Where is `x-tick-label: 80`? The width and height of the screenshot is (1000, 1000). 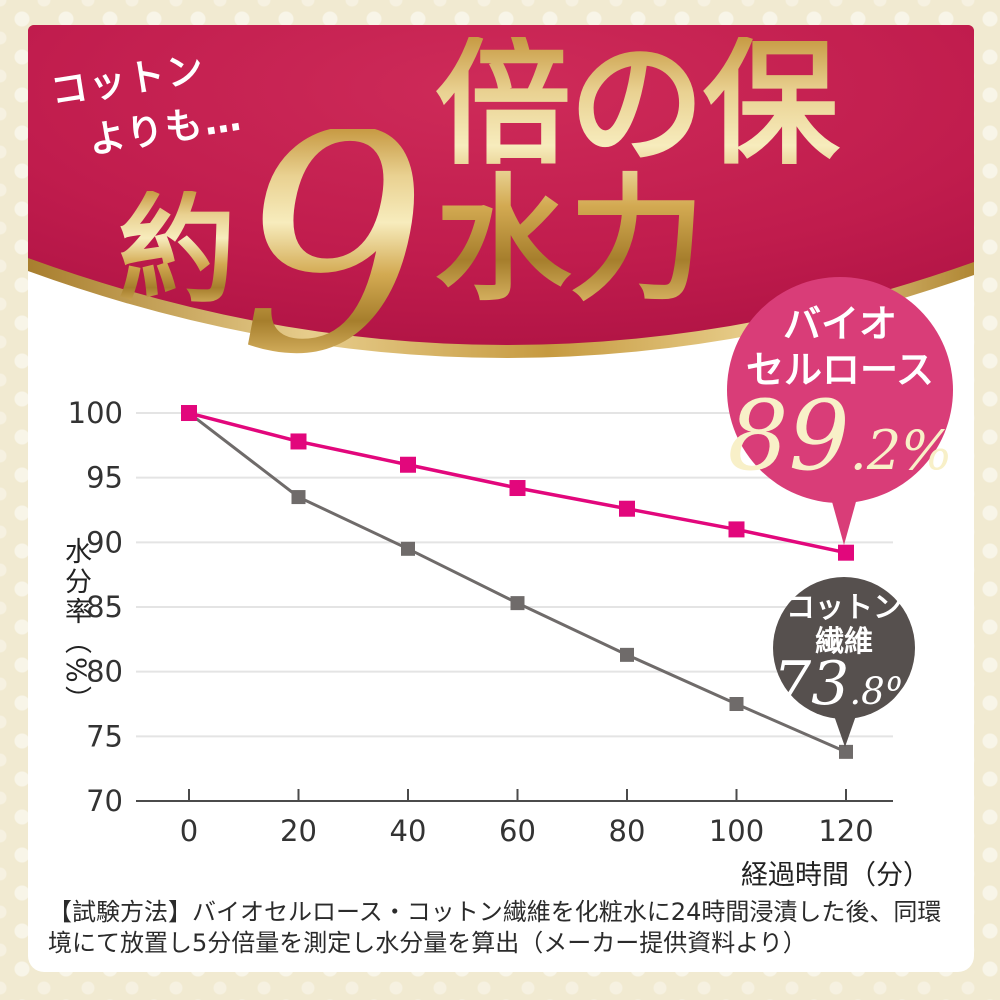
x-tick-label: 80 is located at coordinates (627, 831).